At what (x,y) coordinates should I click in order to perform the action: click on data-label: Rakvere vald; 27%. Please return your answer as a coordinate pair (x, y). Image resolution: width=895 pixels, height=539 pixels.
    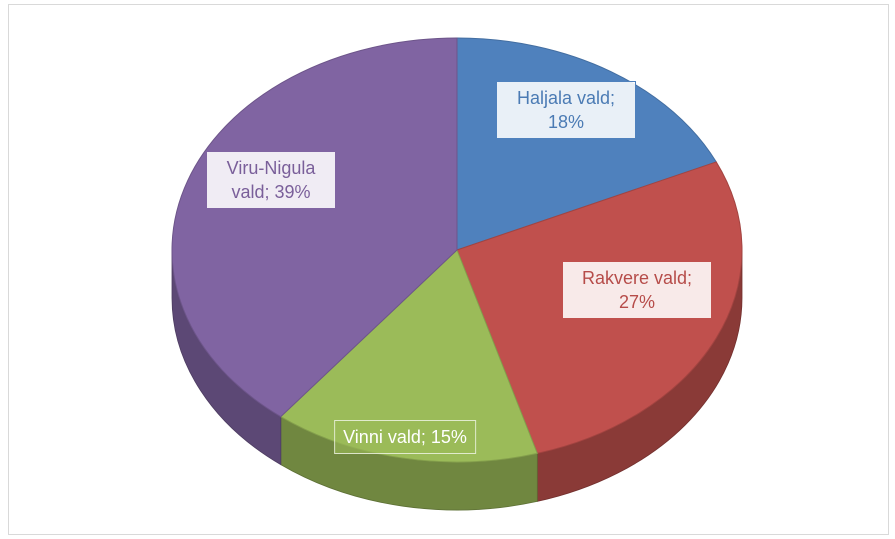
    Looking at the image, I should click on (637, 290).